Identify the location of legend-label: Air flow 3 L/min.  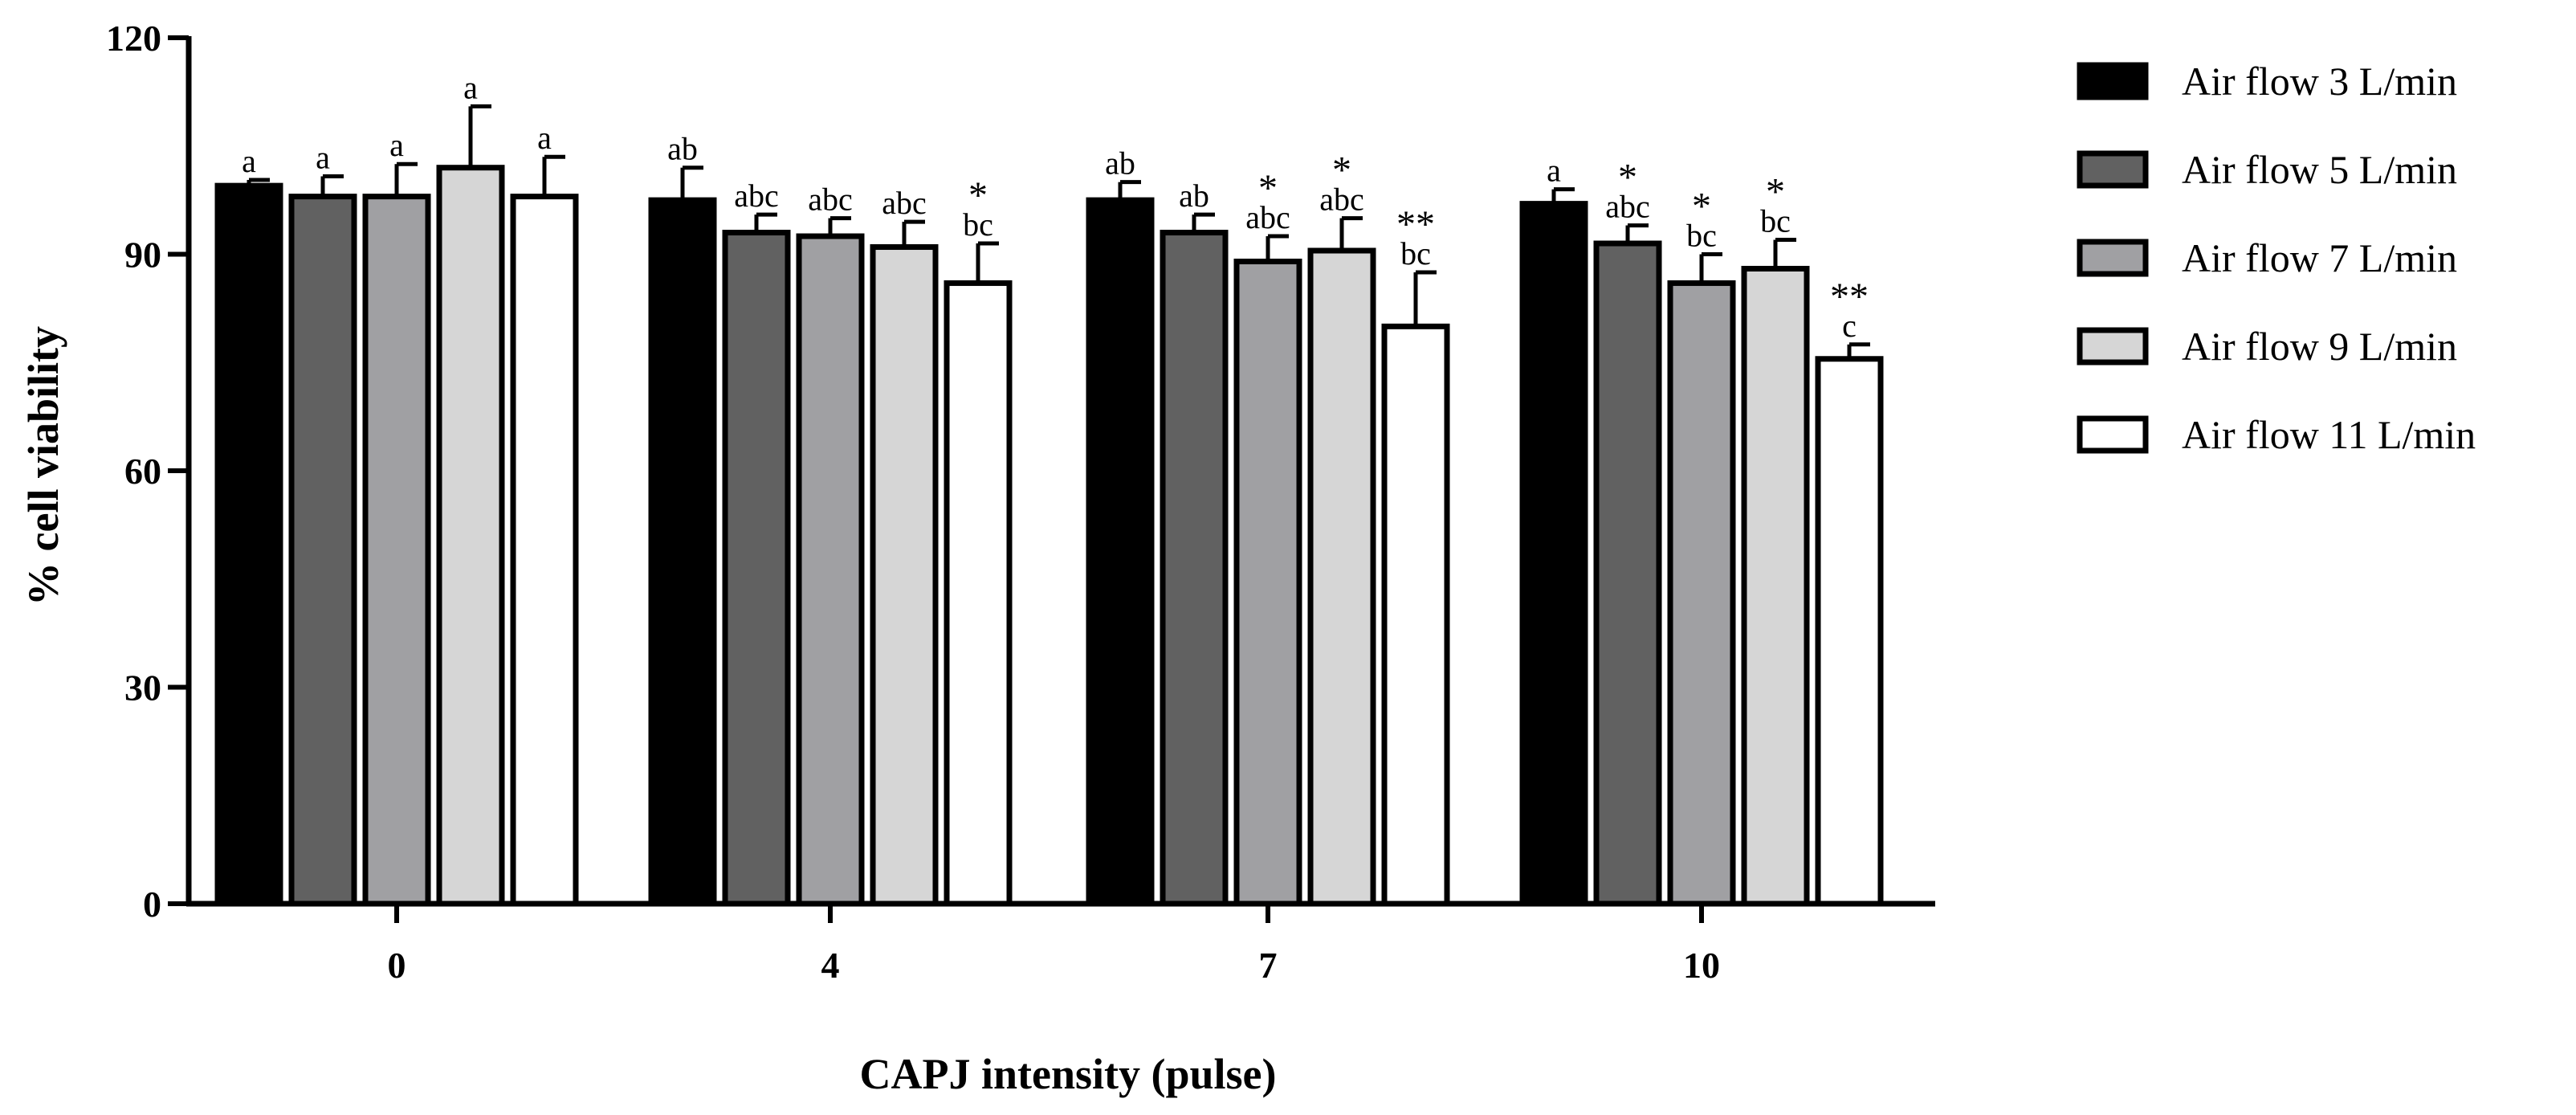
(2319, 82).